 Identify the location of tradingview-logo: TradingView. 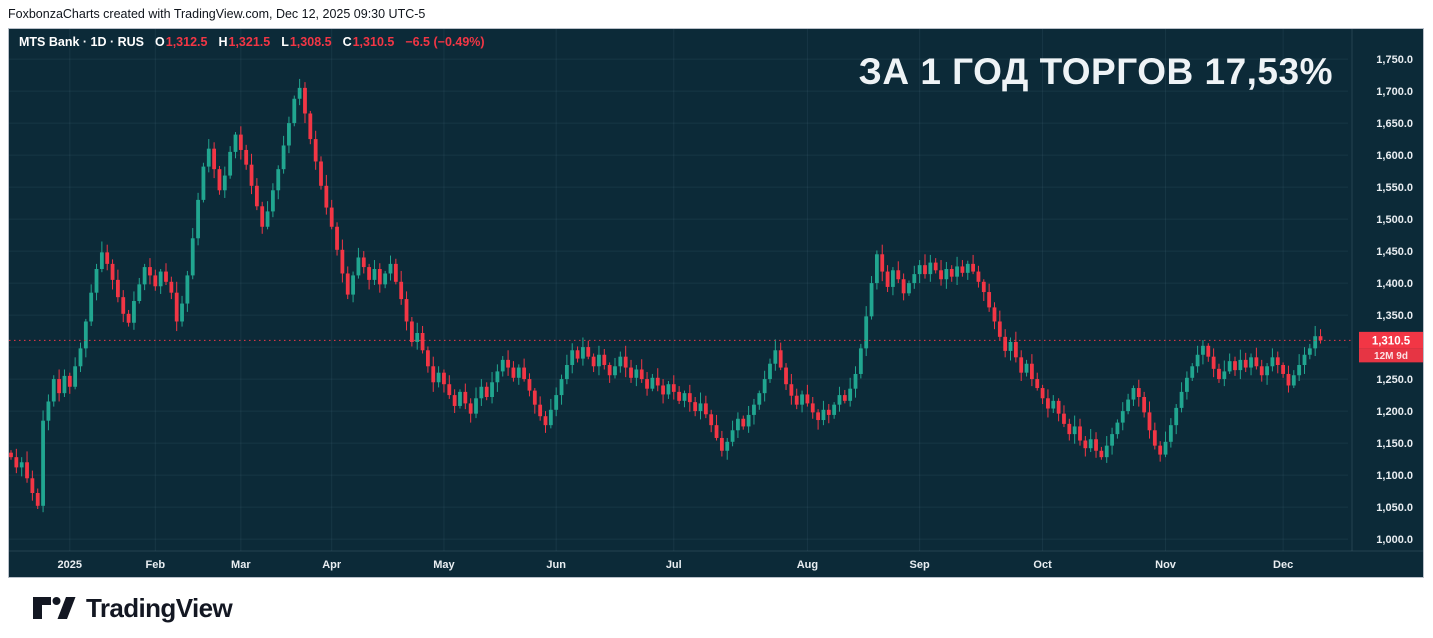
(133, 608).